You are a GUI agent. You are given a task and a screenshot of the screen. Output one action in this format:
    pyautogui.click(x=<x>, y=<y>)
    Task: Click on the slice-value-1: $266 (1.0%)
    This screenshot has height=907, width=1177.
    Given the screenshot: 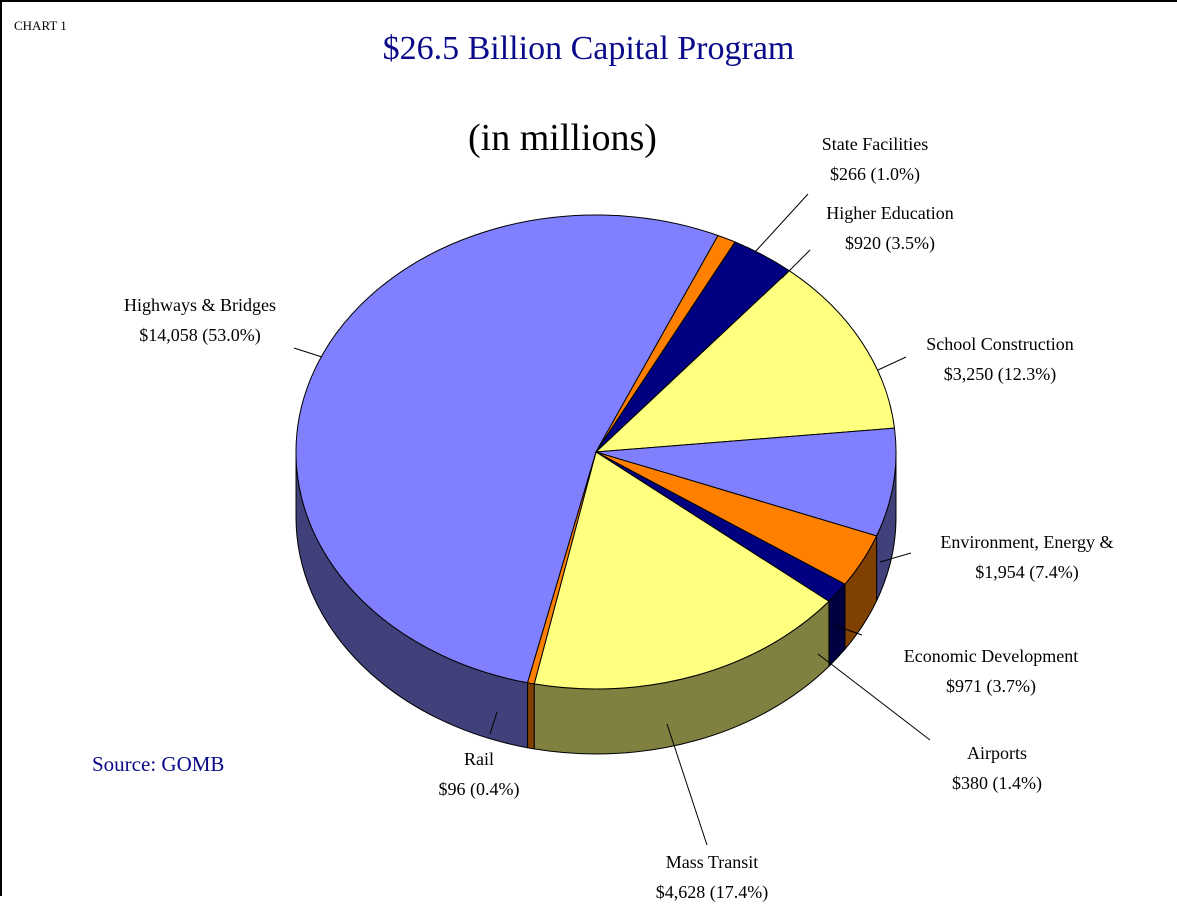 What is the action you would take?
    pyautogui.click(x=875, y=174)
    